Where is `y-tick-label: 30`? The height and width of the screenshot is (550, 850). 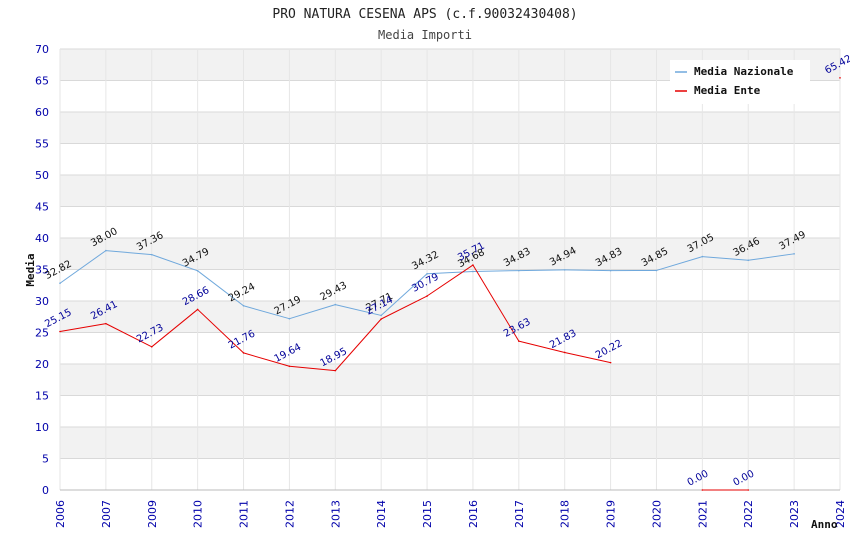
y-tick-label: 30 is located at coordinates (42, 301).